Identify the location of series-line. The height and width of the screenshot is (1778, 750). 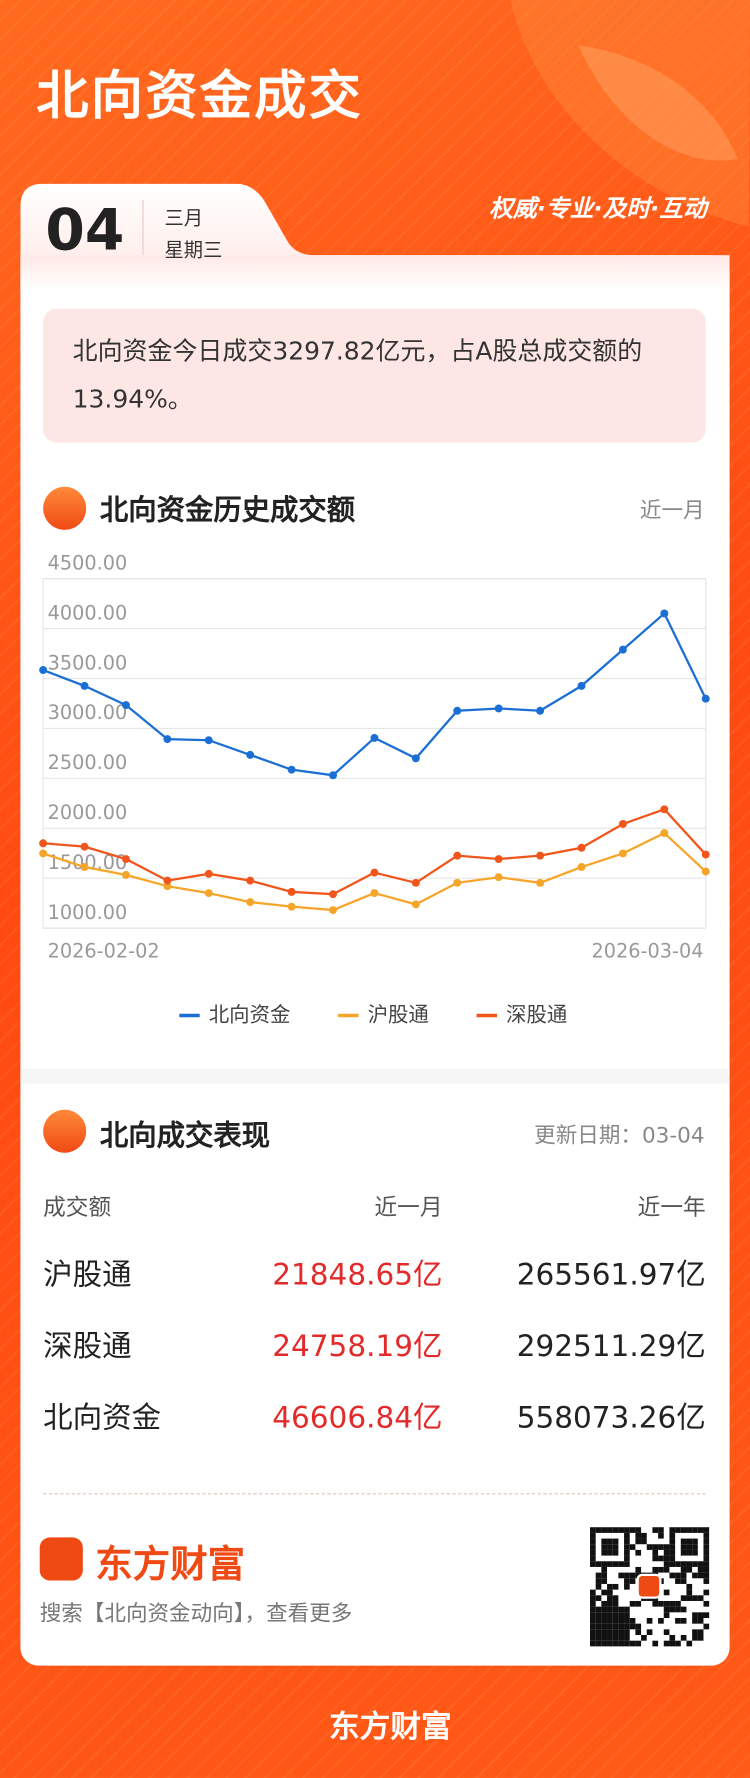
(375, 851).